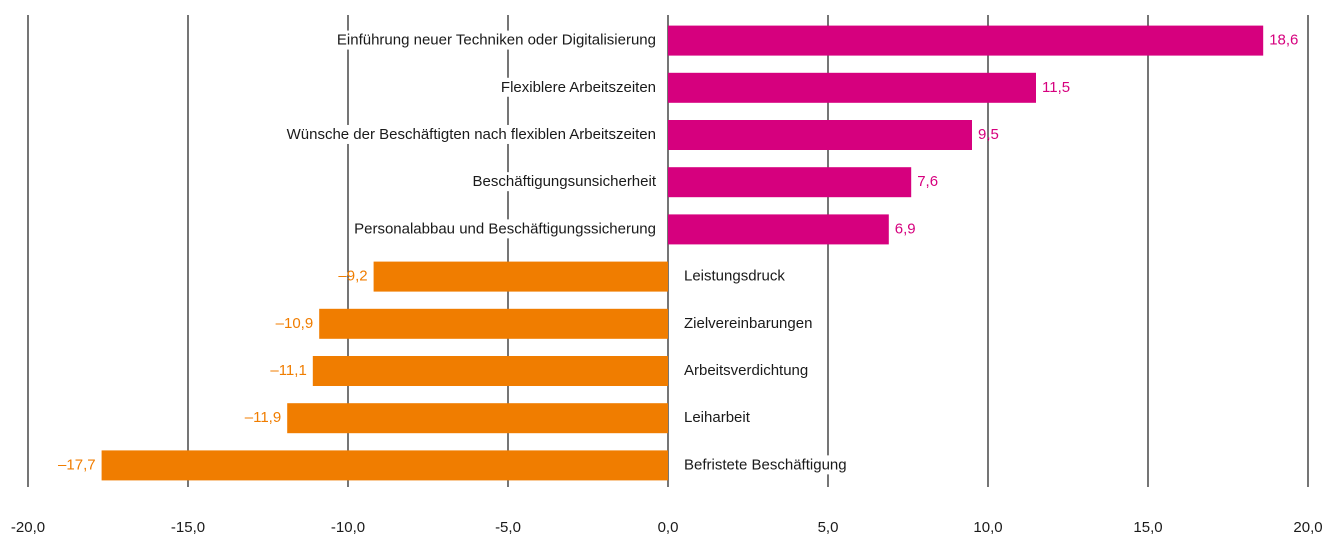 Image resolution: width=1339 pixels, height=541 pixels. I want to click on x-tick-label: 5,0, so click(828, 527).